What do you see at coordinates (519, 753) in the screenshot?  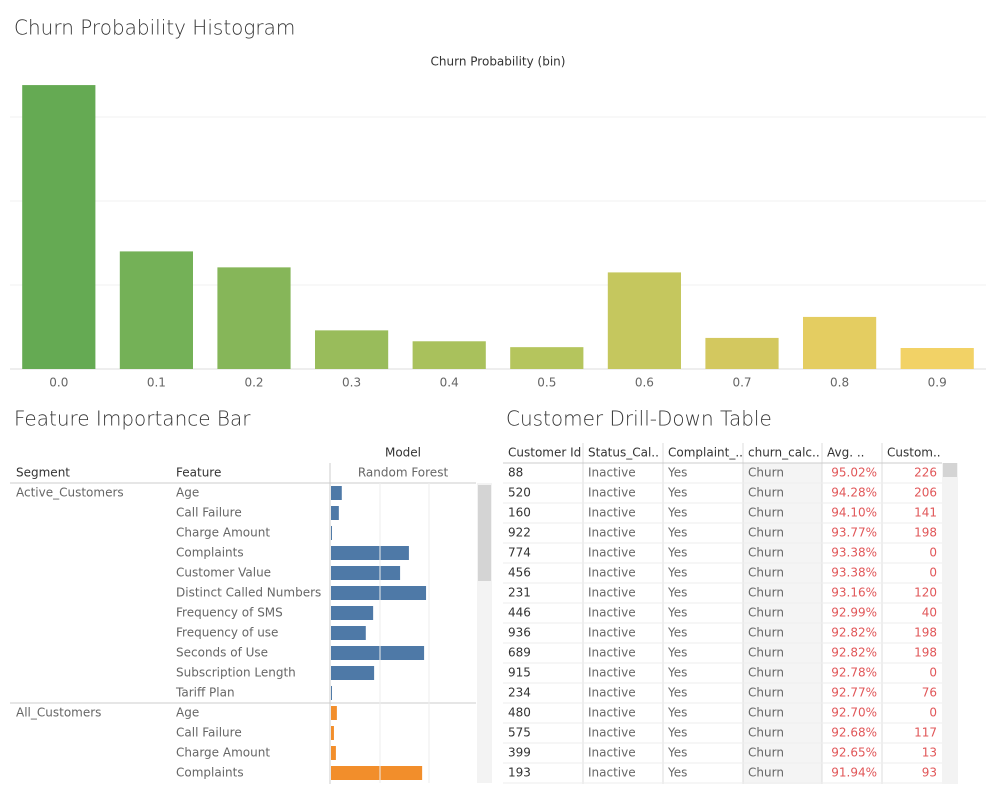 I see `table-cell: 399` at bounding box center [519, 753].